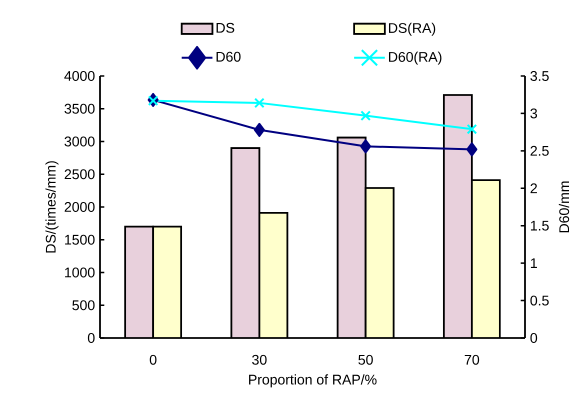 The height and width of the screenshot is (417, 581). Describe the element at coordinates (533, 263) in the screenshot. I see `y2-tick-label: 1` at that location.